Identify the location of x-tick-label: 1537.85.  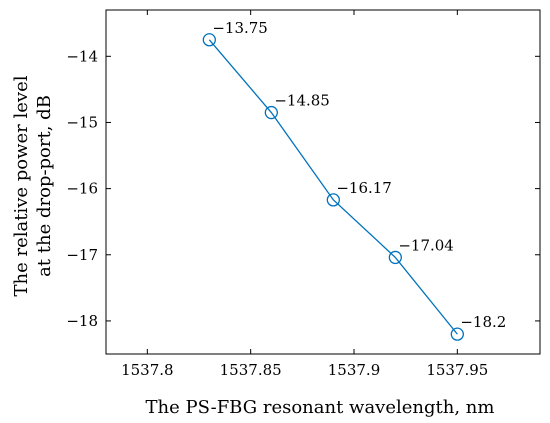
(251, 370).